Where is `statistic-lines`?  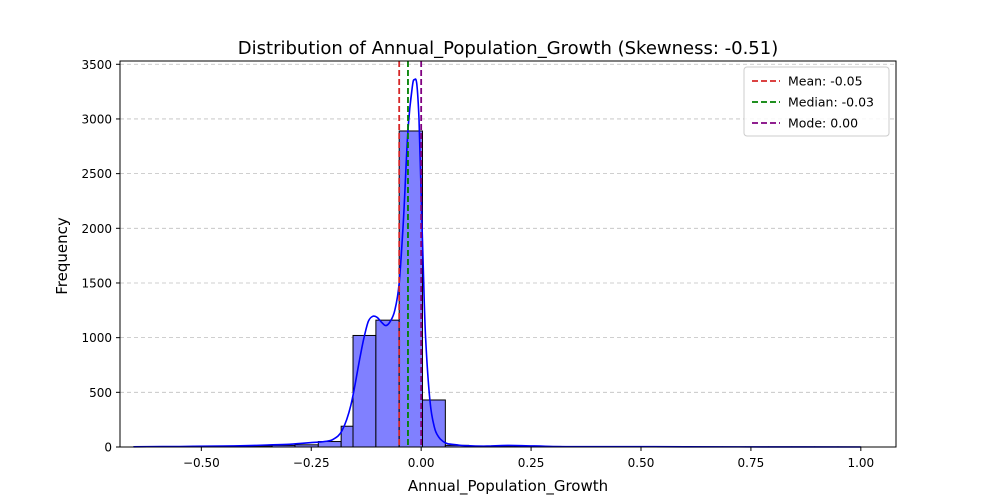 statistic-lines is located at coordinates (410, 254).